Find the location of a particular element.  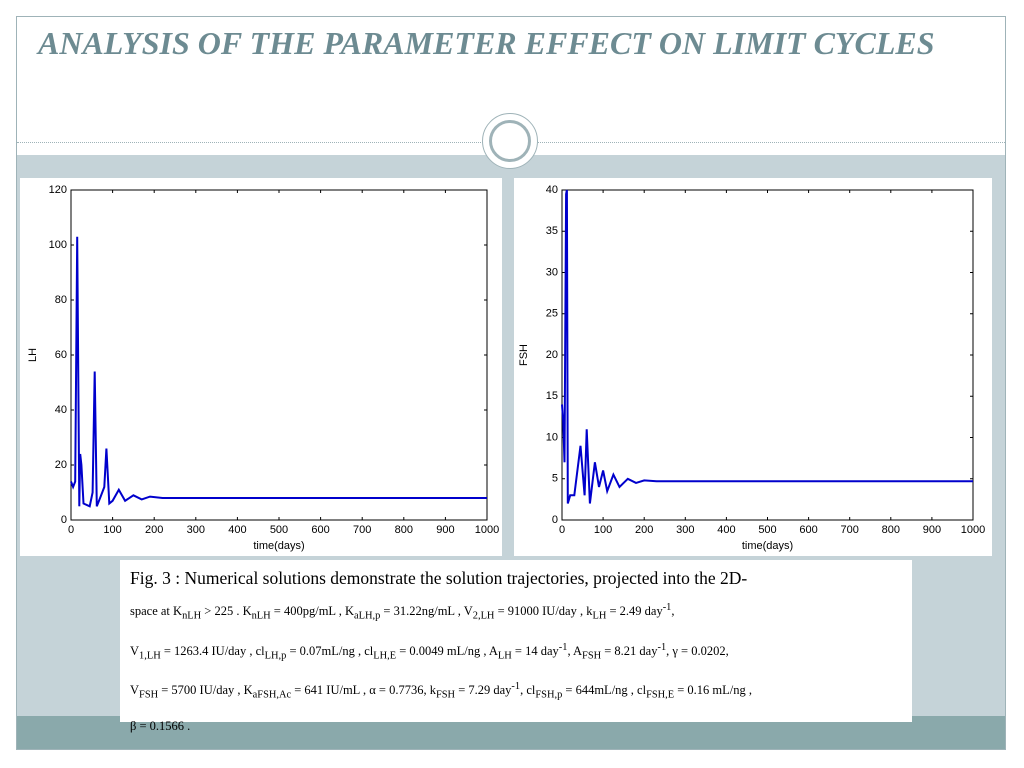

caption-text: = 641 IU/mL , α = 0.7736, k is located at coordinates (363, 690).